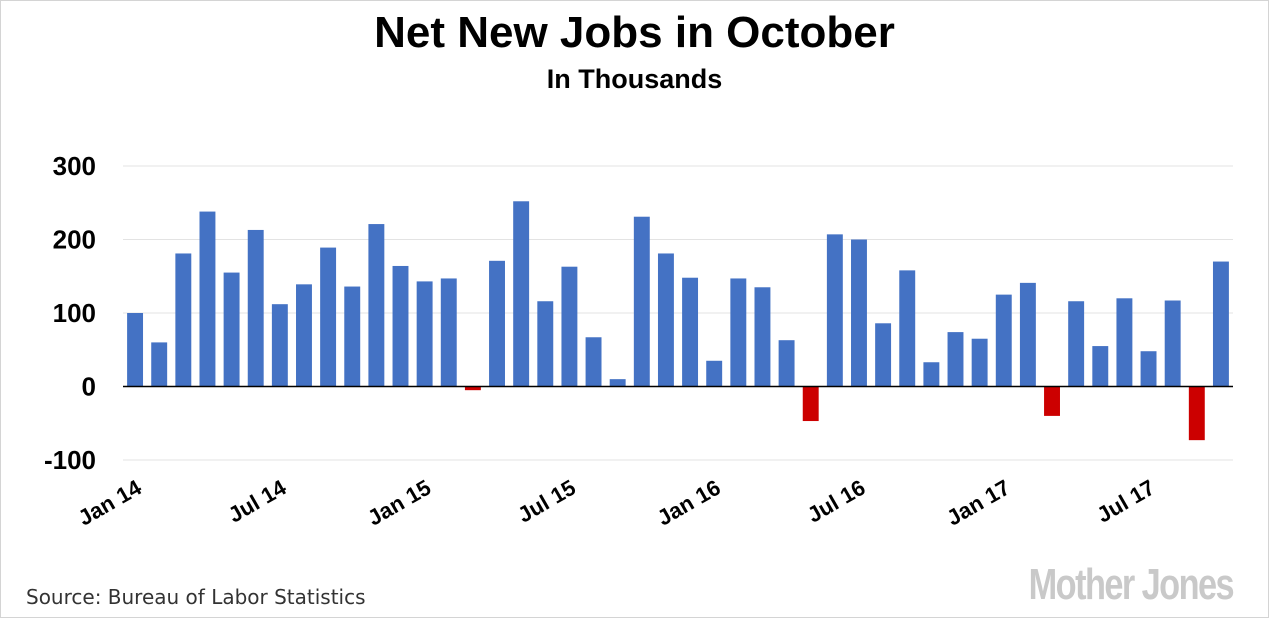 Image resolution: width=1269 pixels, height=618 pixels. What do you see at coordinates (634, 32) in the screenshot?
I see `chart-title: Net New Jobs in October` at bounding box center [634, 32].